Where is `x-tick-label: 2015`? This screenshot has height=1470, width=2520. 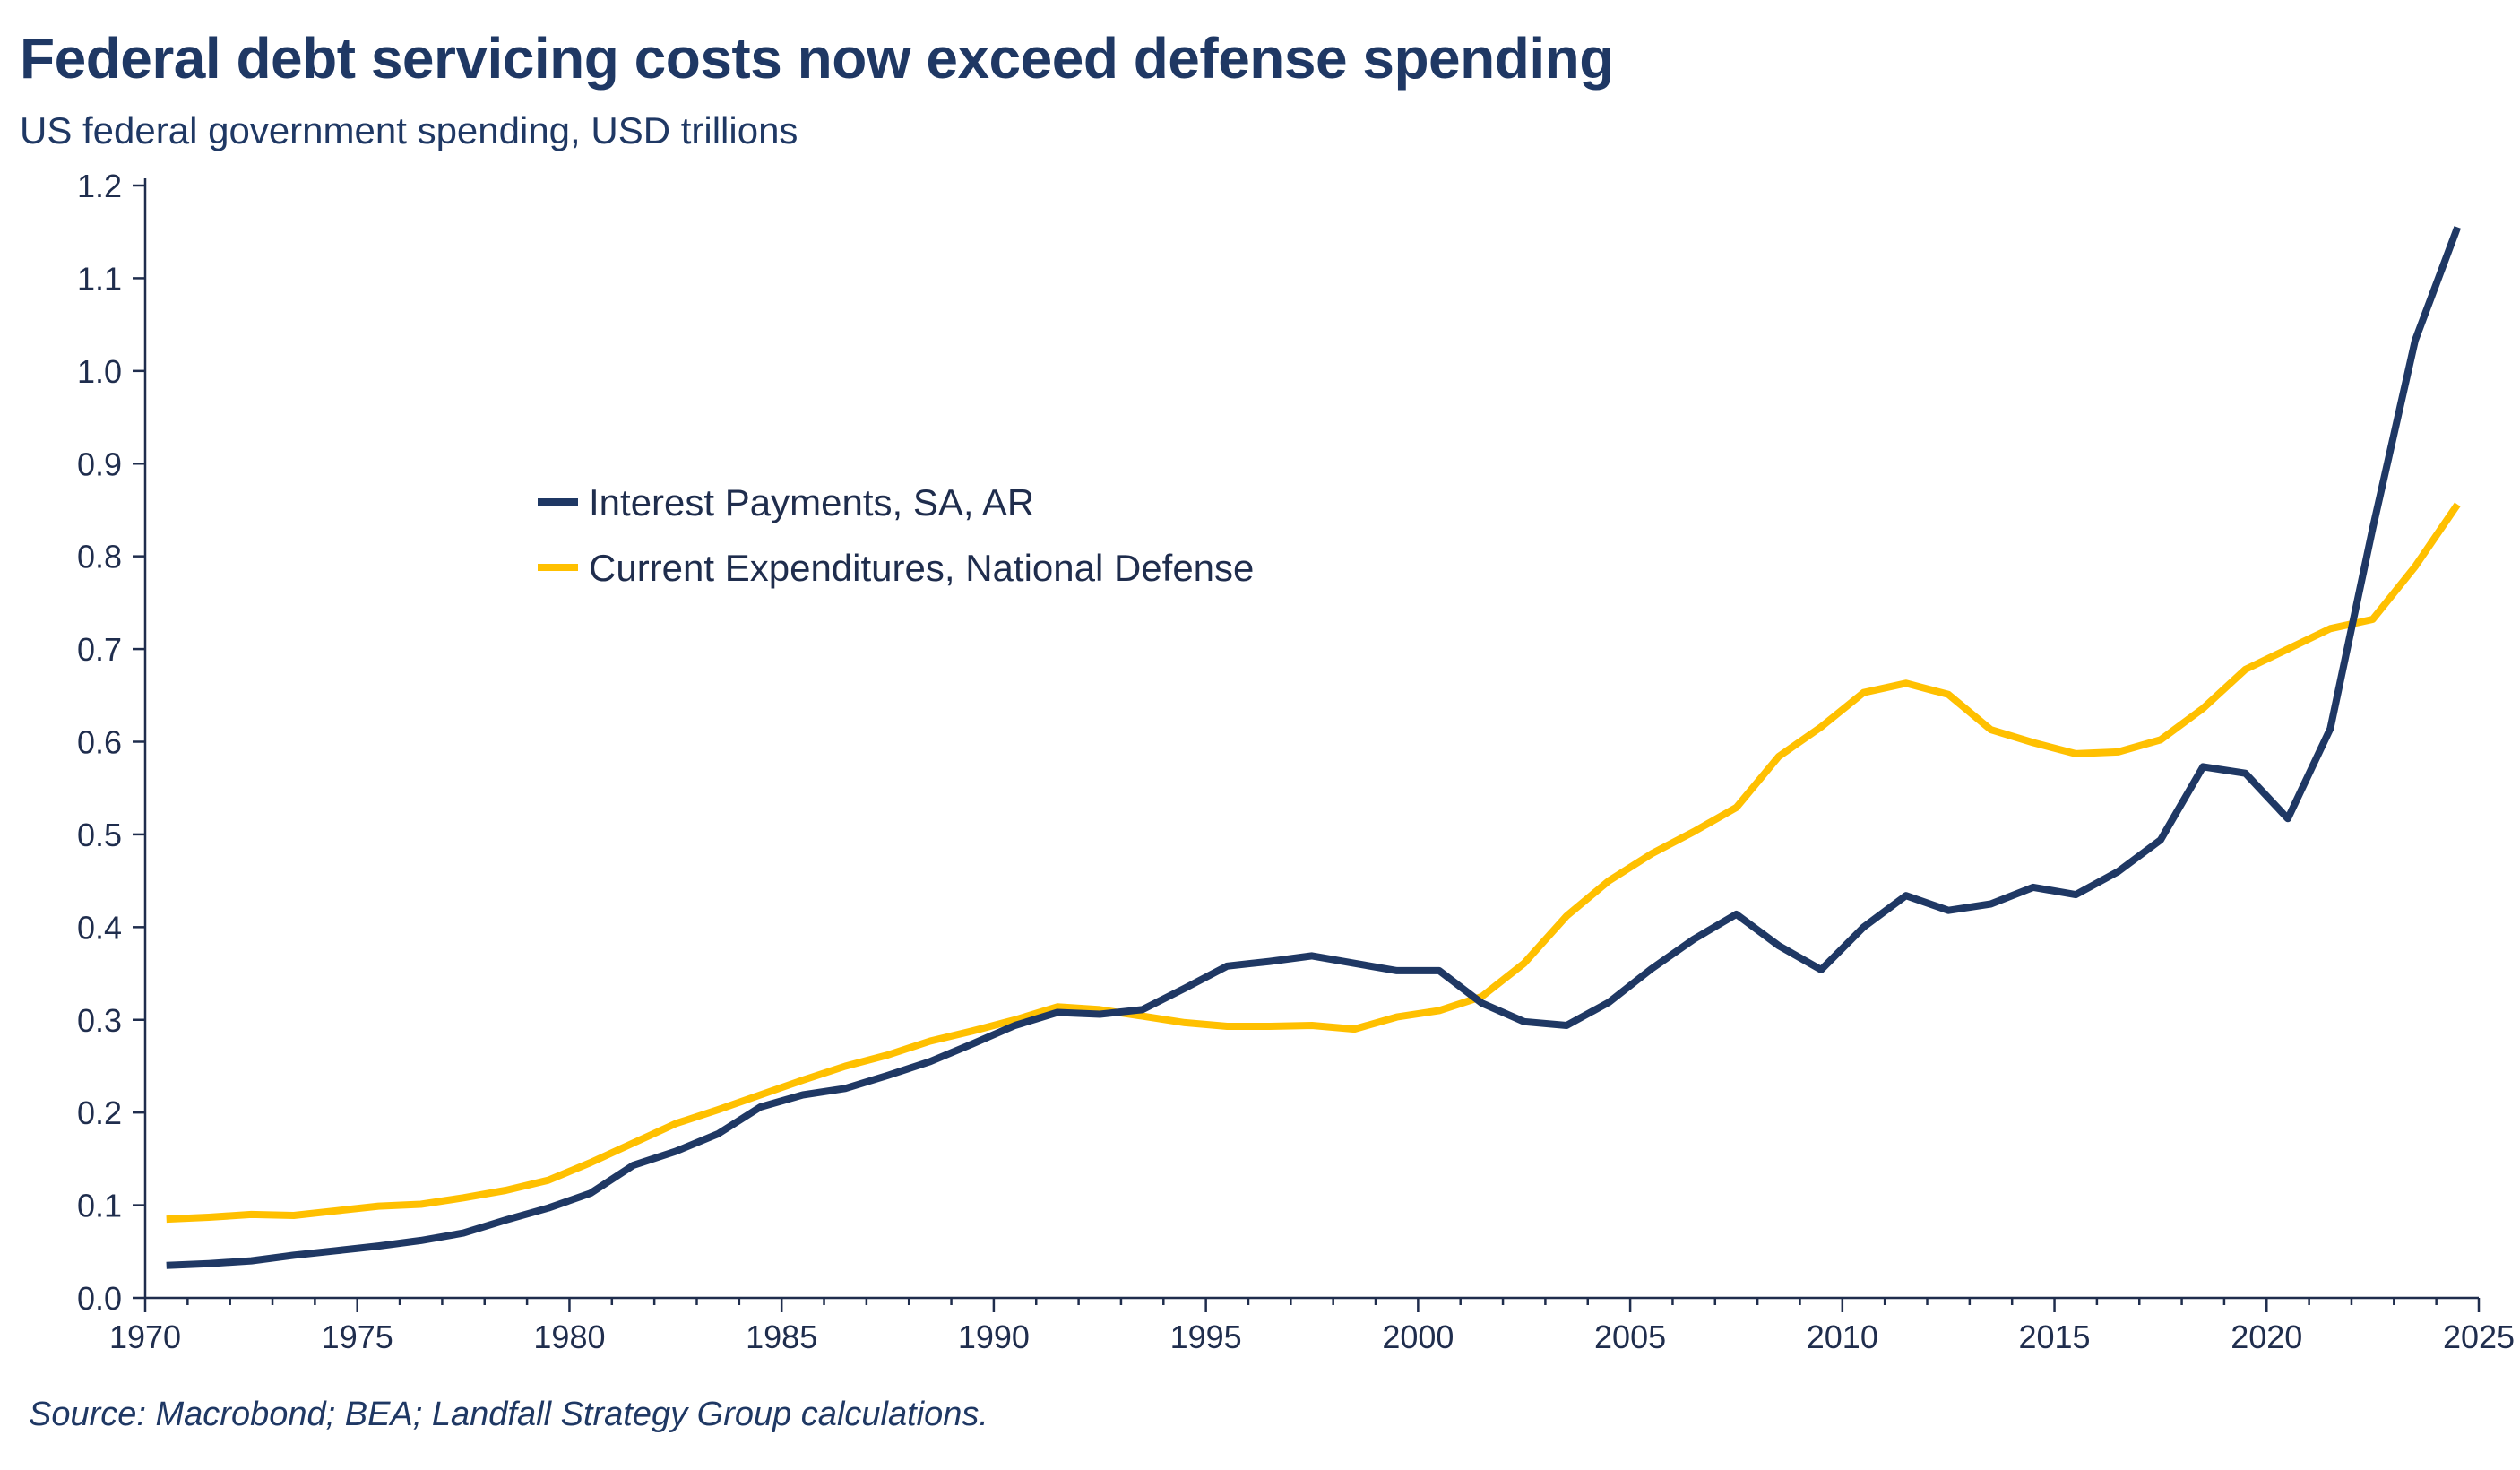 x-tick-label: 2015 is located at coordinates (2054, 1337).